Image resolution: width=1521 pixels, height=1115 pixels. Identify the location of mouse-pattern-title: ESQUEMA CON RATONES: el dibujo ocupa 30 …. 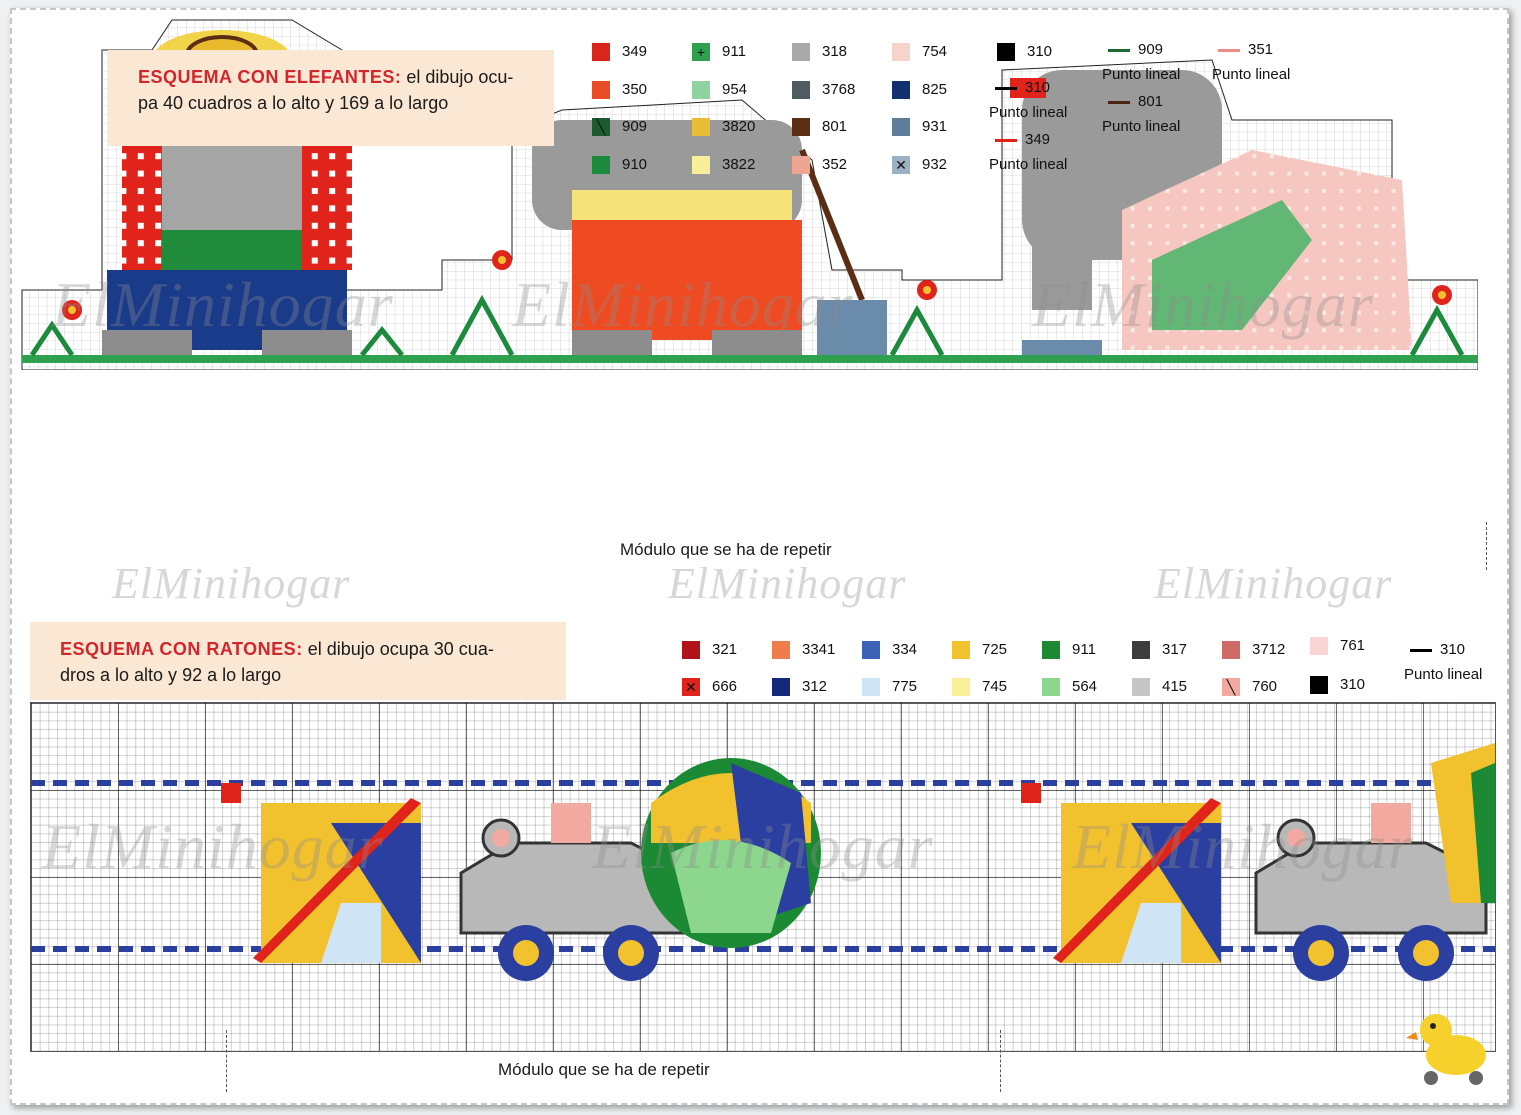
(298, 661).